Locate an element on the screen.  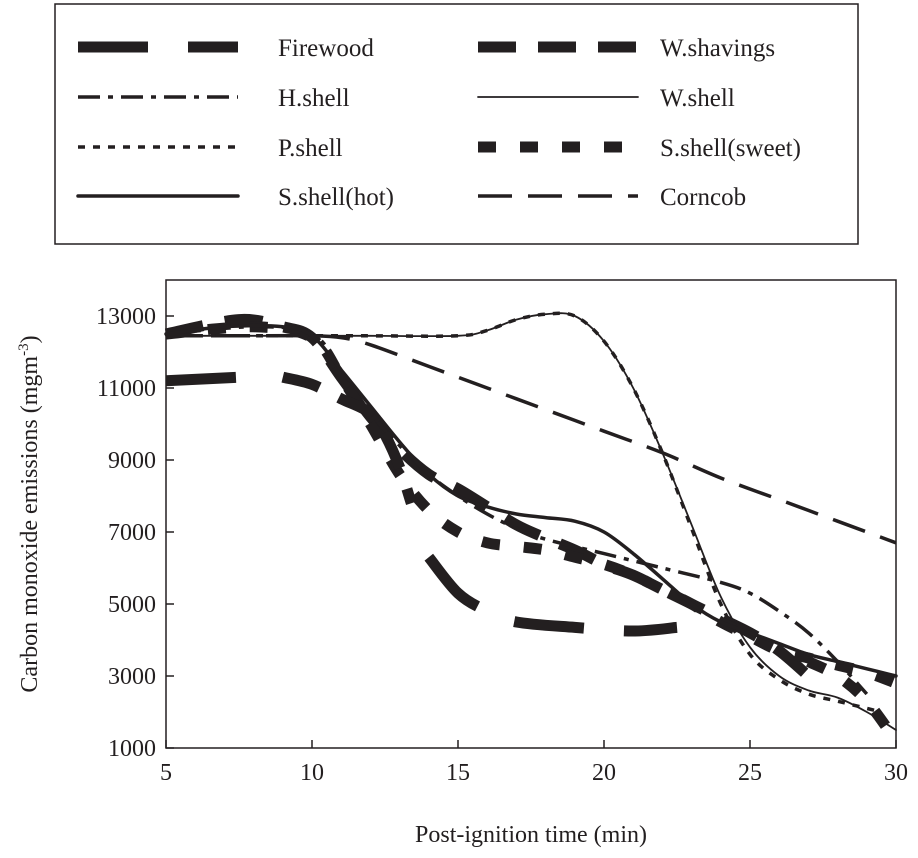
y-axis-label-exponent: -3 is located at coordinates (24, 349).